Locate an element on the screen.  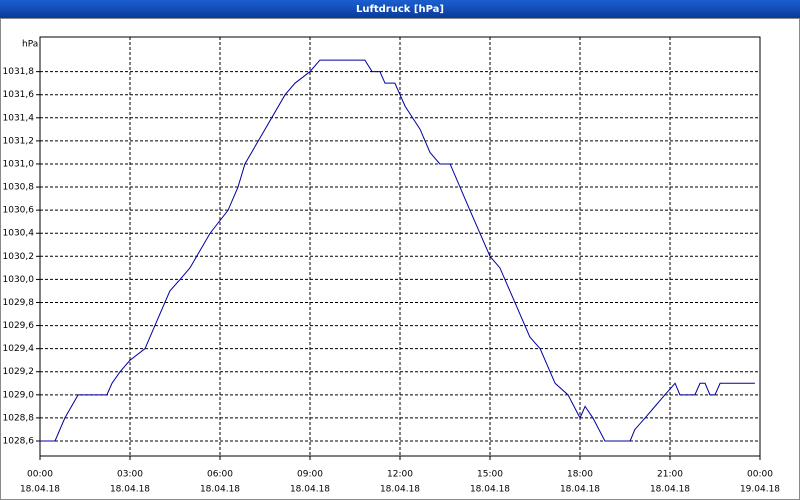
x-tick-label: 06:00 is located at coordinates (220, 475).